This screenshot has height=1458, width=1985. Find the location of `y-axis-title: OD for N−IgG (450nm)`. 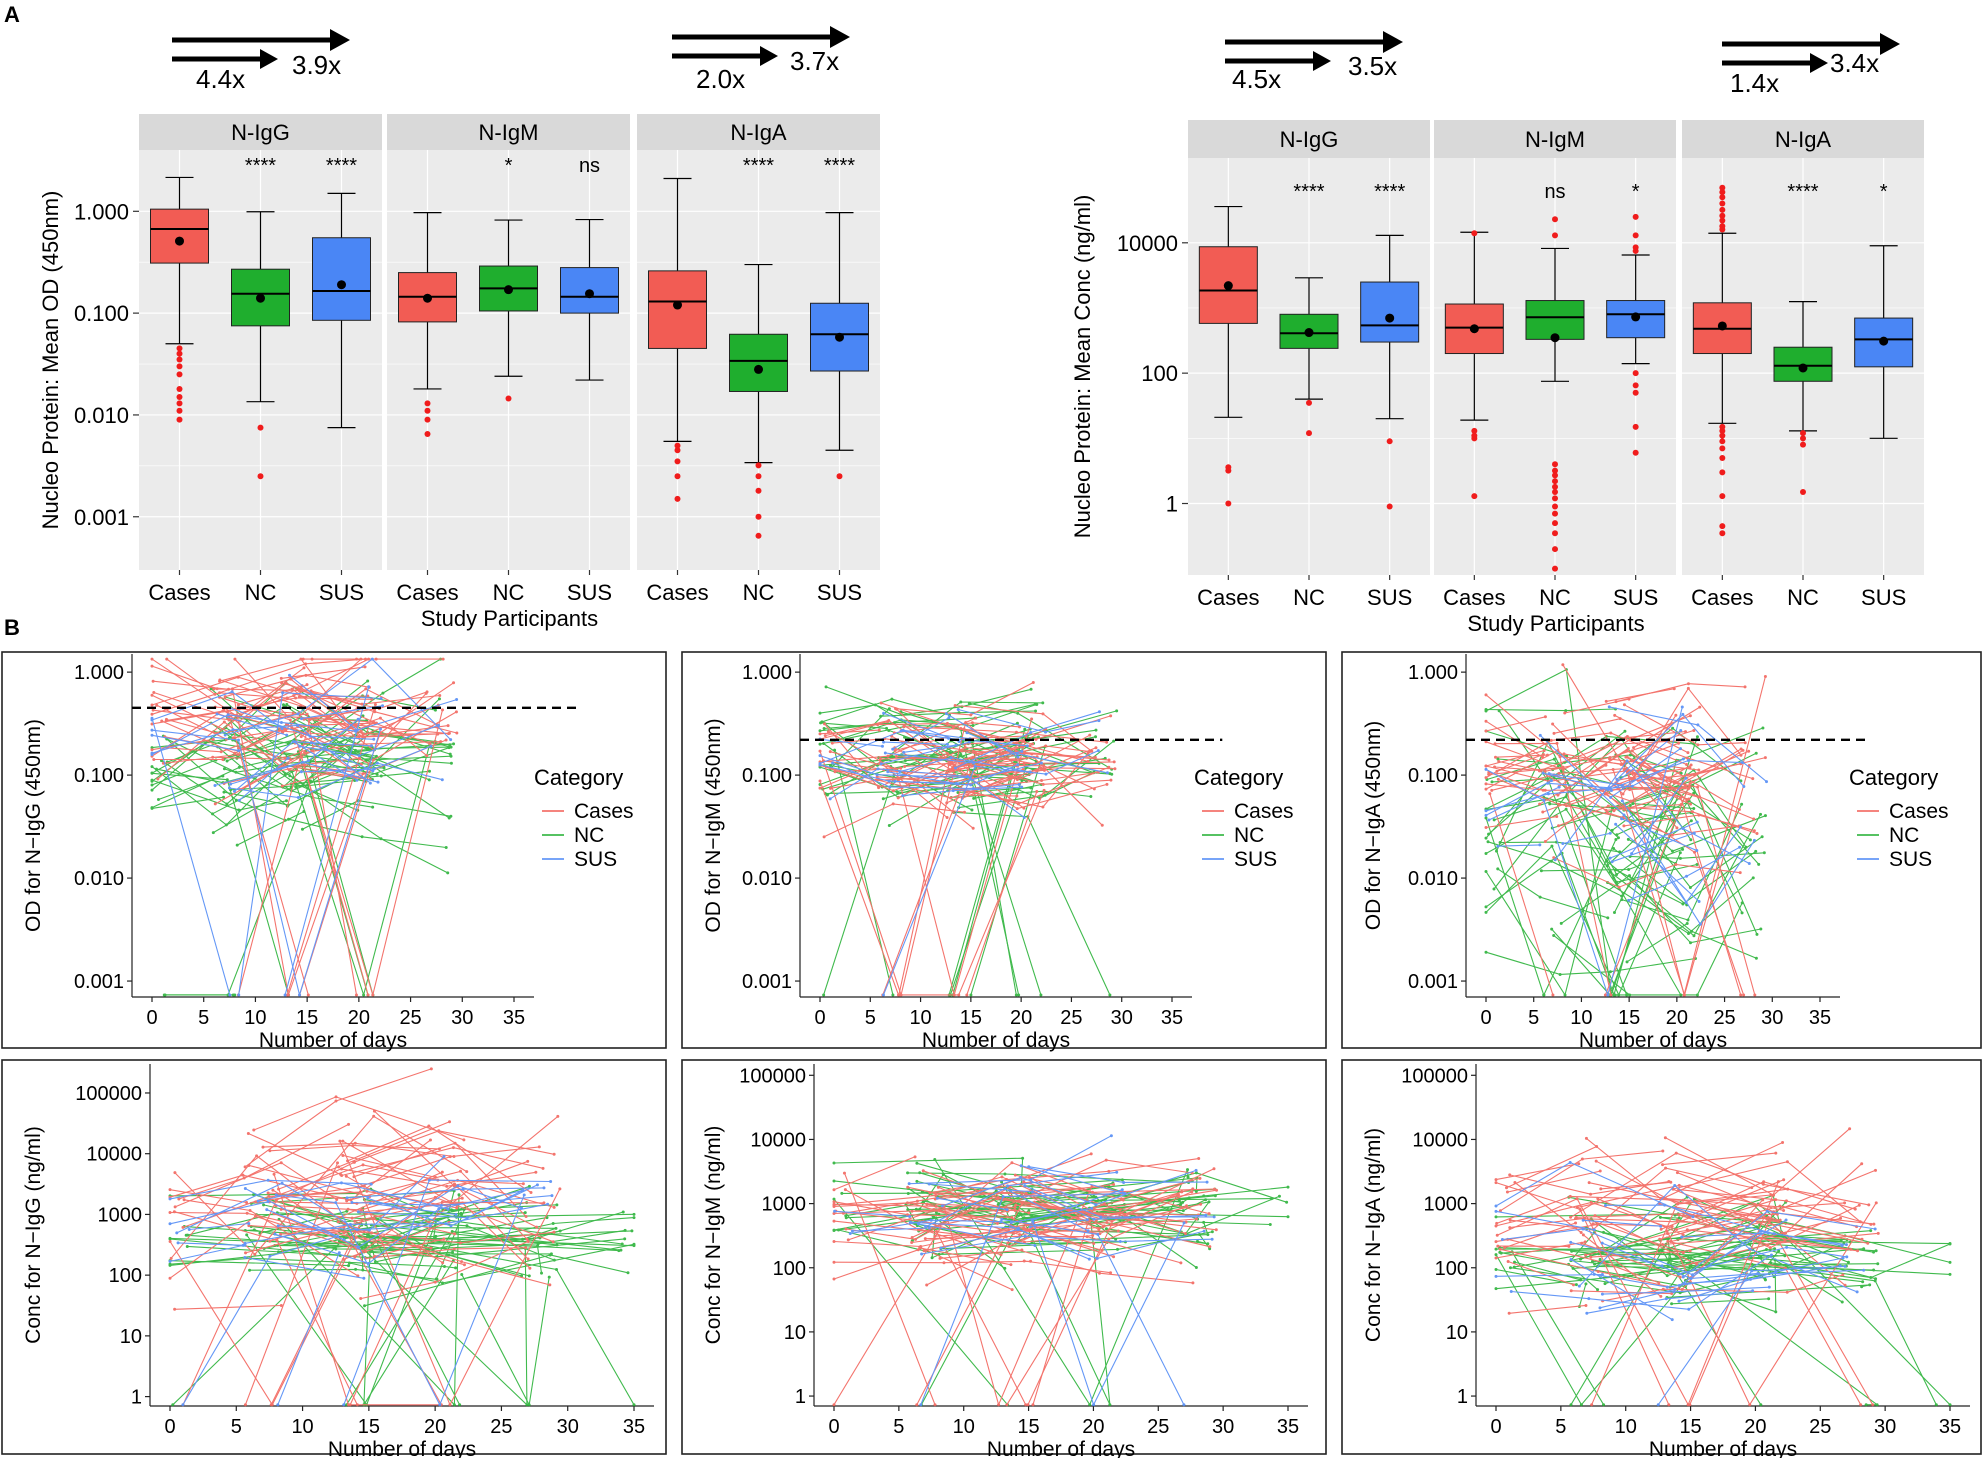

y-axis-title: OD for N−IgG (450nm) is located at coordinates (33, 825).